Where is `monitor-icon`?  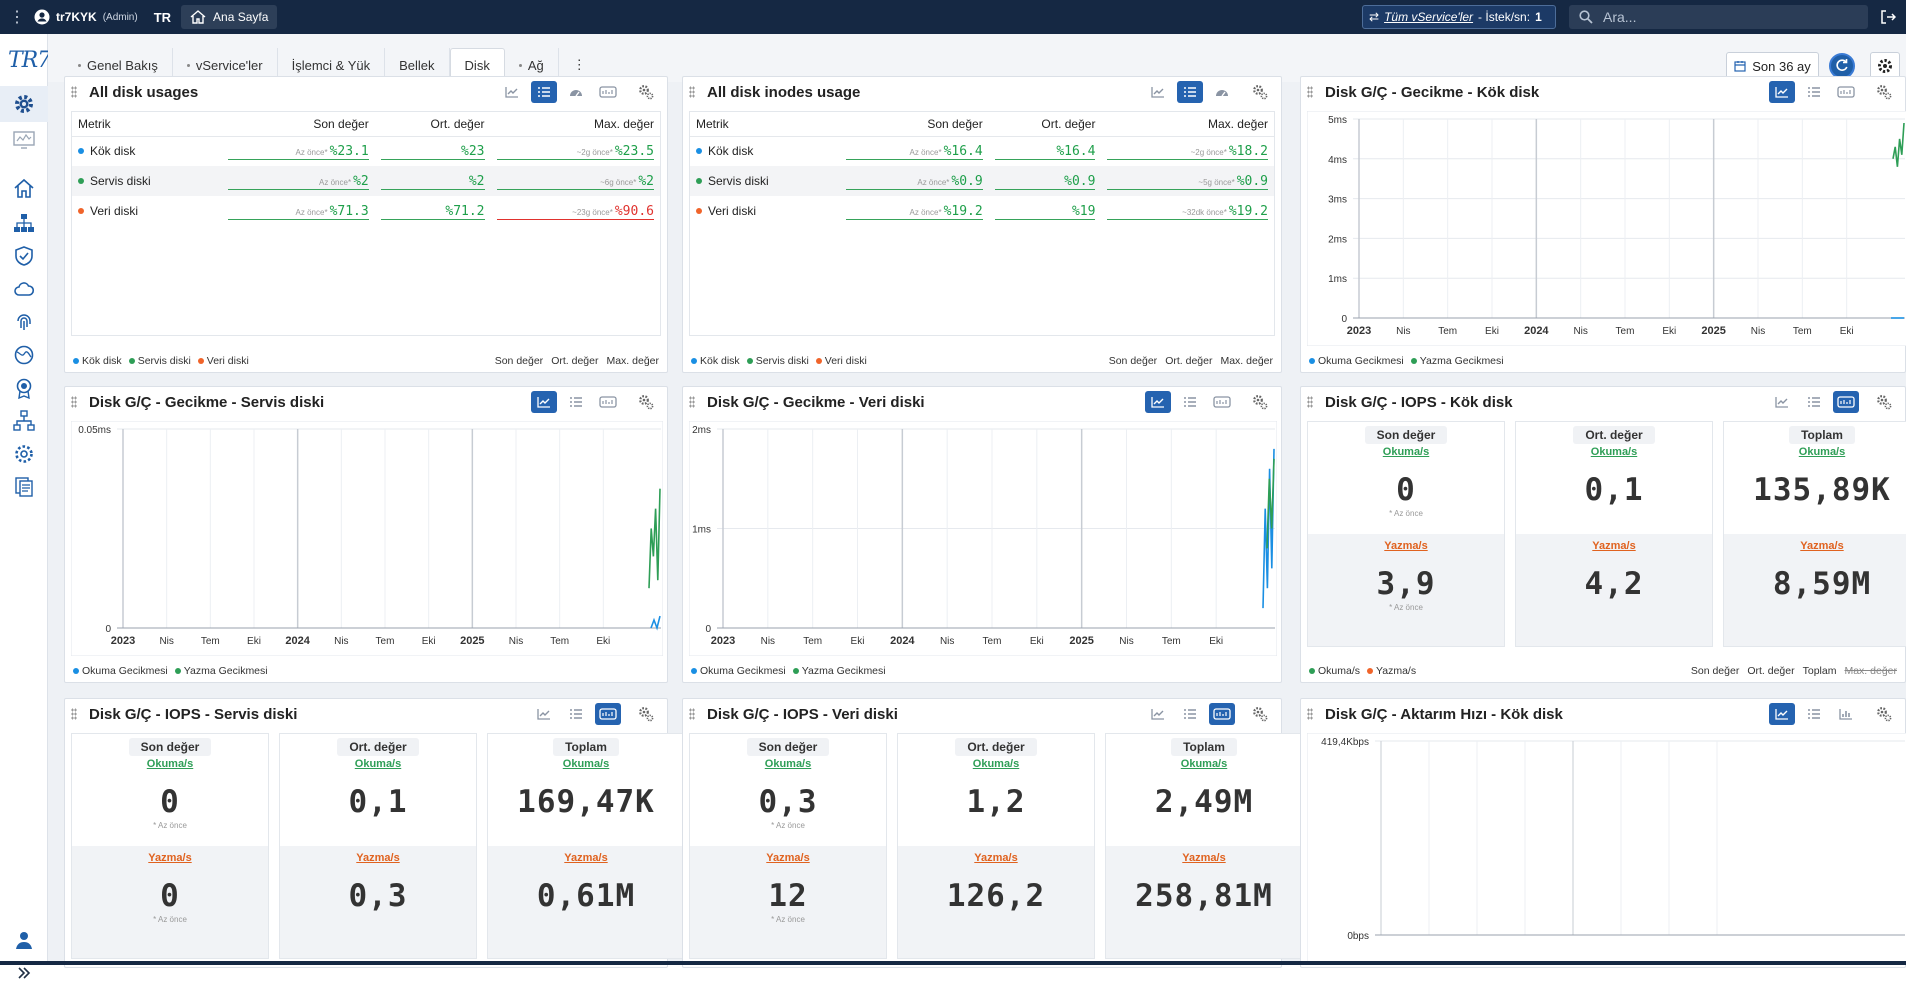 monitor-icon is located at coordinates (24, 140).